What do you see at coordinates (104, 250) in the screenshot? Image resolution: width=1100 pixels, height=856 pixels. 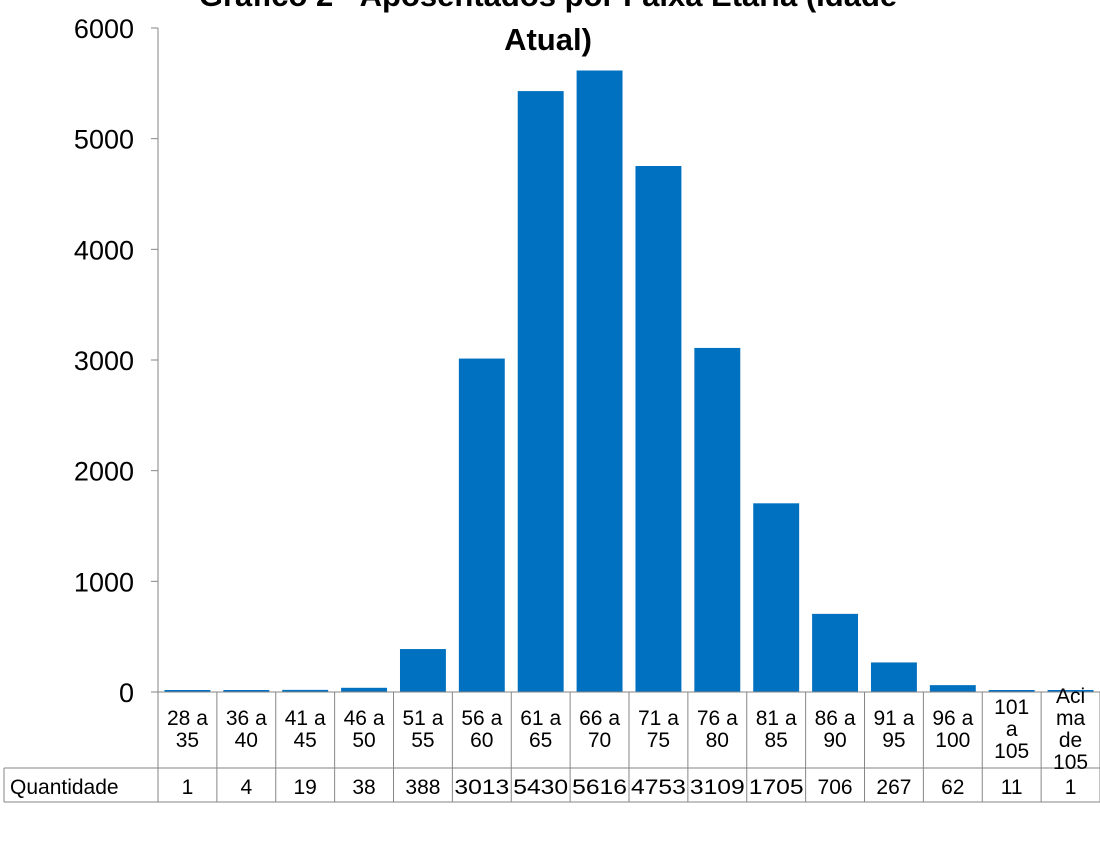 I see `y-tick-label: 4000` at bounding box center [104, 250].